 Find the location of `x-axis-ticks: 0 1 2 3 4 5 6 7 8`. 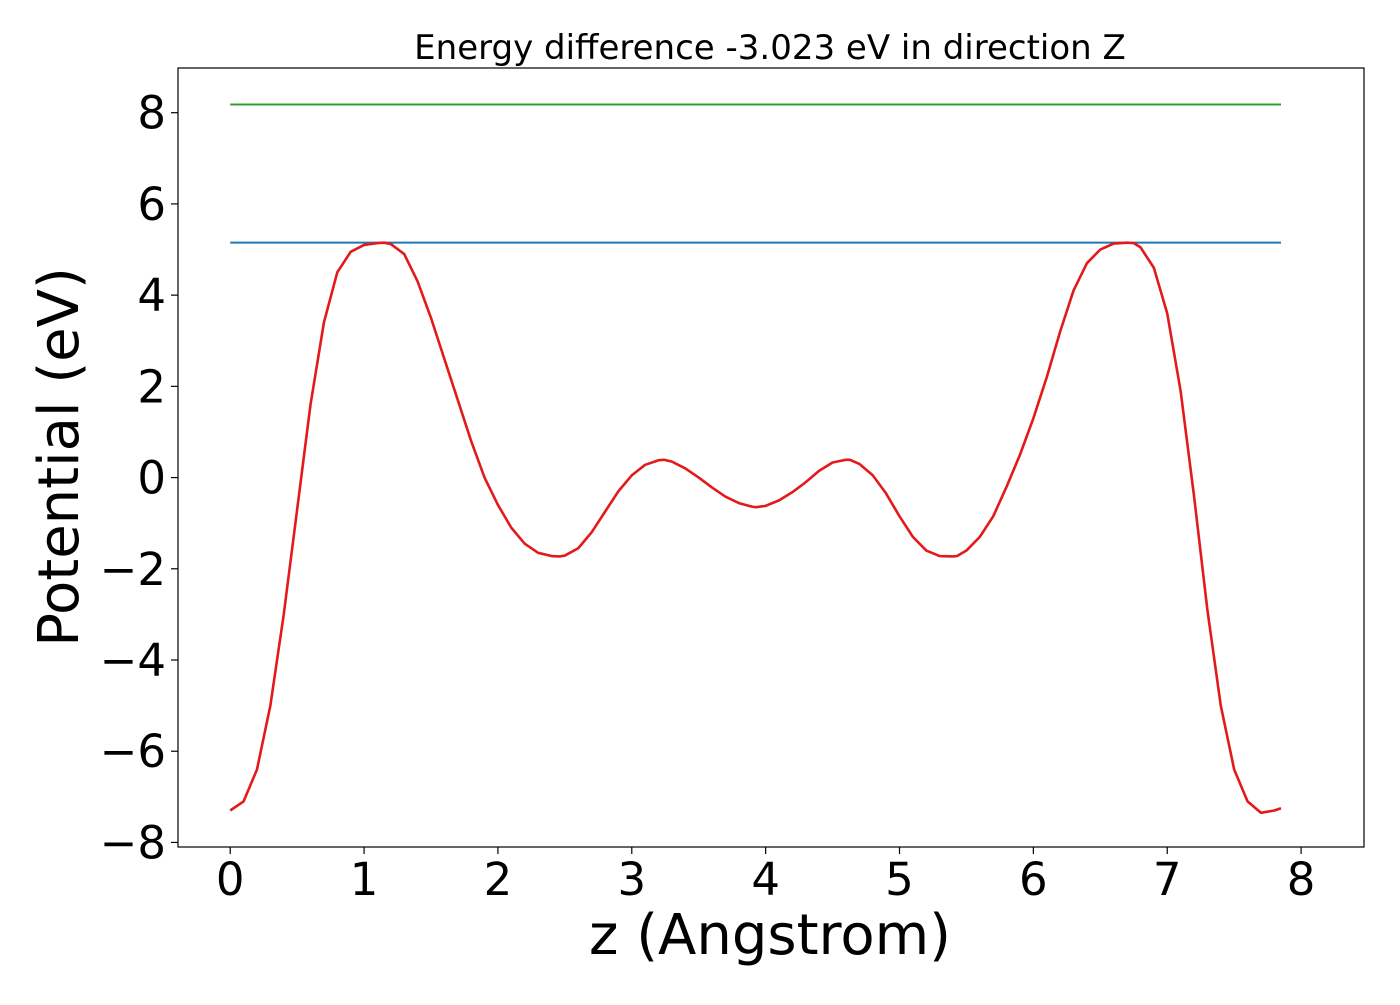

x-axis-ticks: 0 1 2 3 4 5 6 7 8 is located at coordinates (766, 876).